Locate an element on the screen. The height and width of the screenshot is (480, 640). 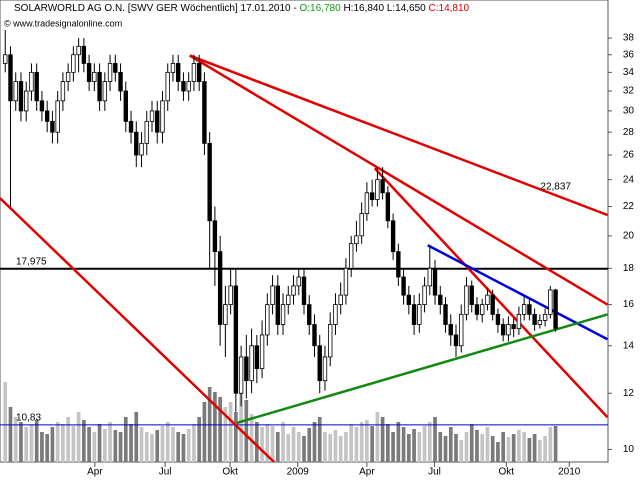
x-tick-label: 2010 is located at coordinates (569, 472).